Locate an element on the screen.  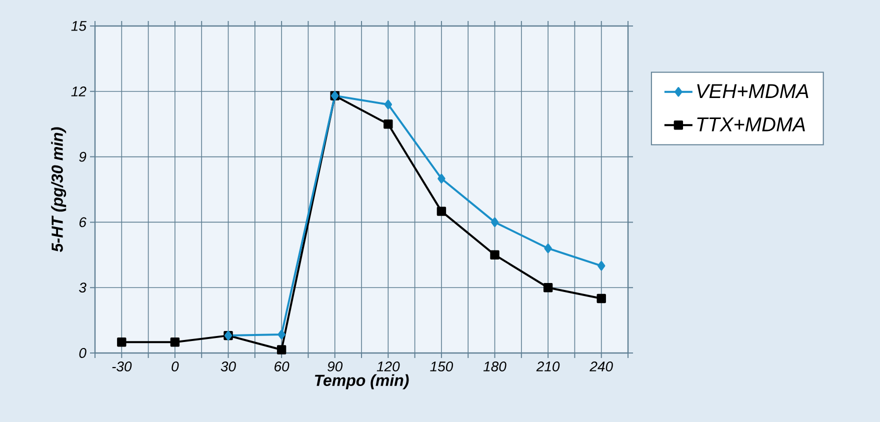
x-tick-label: -30 is located at coordinates (122, 367).